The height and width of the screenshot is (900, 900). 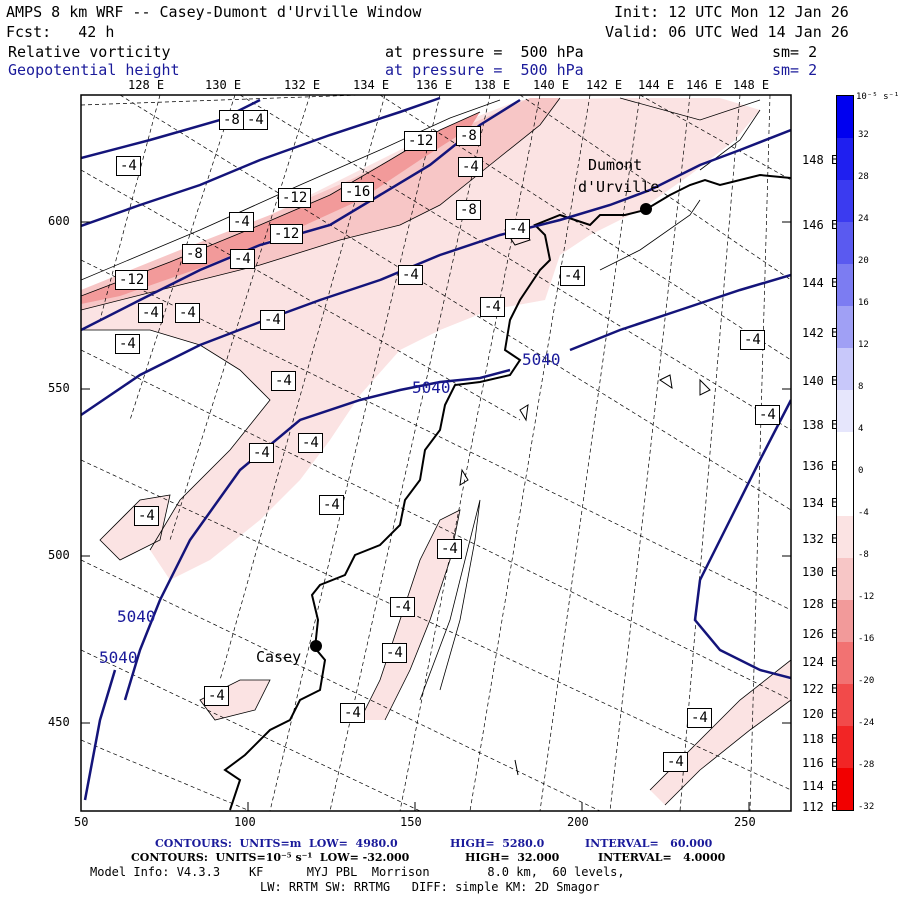 I want to click on colorbar-tick: -4, so click(x=863, y=513).